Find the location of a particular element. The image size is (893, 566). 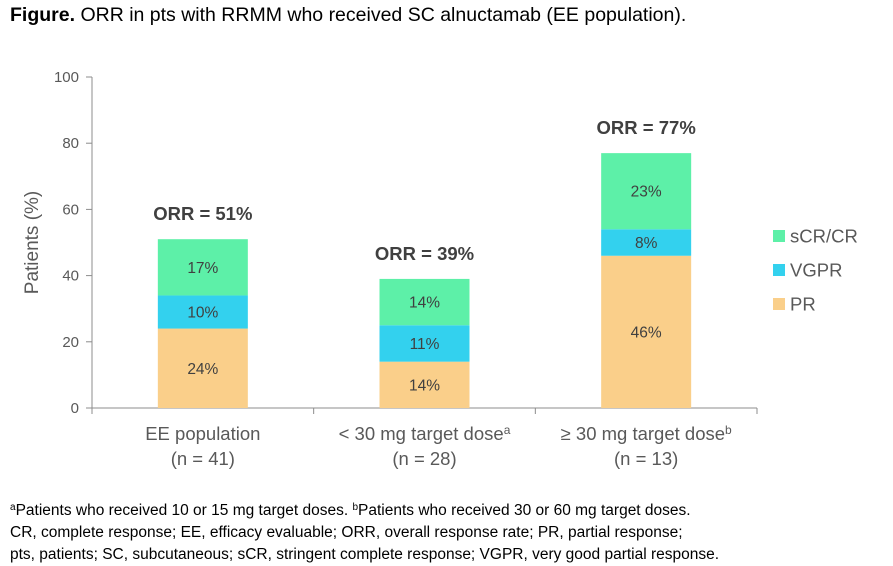

x-category-label-text: EE population is located at coordinates (202, 433).